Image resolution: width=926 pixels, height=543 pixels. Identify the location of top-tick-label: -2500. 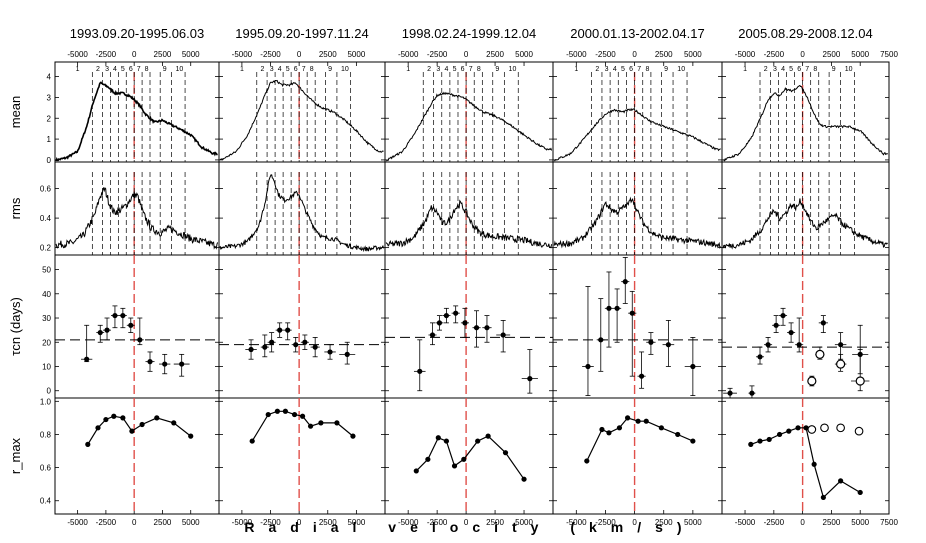
(774, 54).